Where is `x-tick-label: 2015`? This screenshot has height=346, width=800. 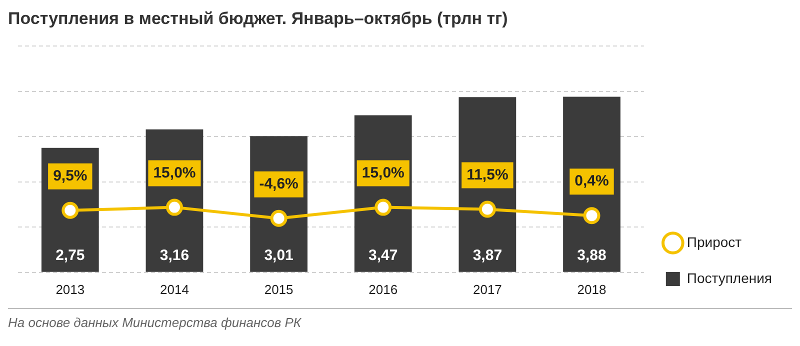 x-tick-label: 2015 is located at coordinates (279, 289).